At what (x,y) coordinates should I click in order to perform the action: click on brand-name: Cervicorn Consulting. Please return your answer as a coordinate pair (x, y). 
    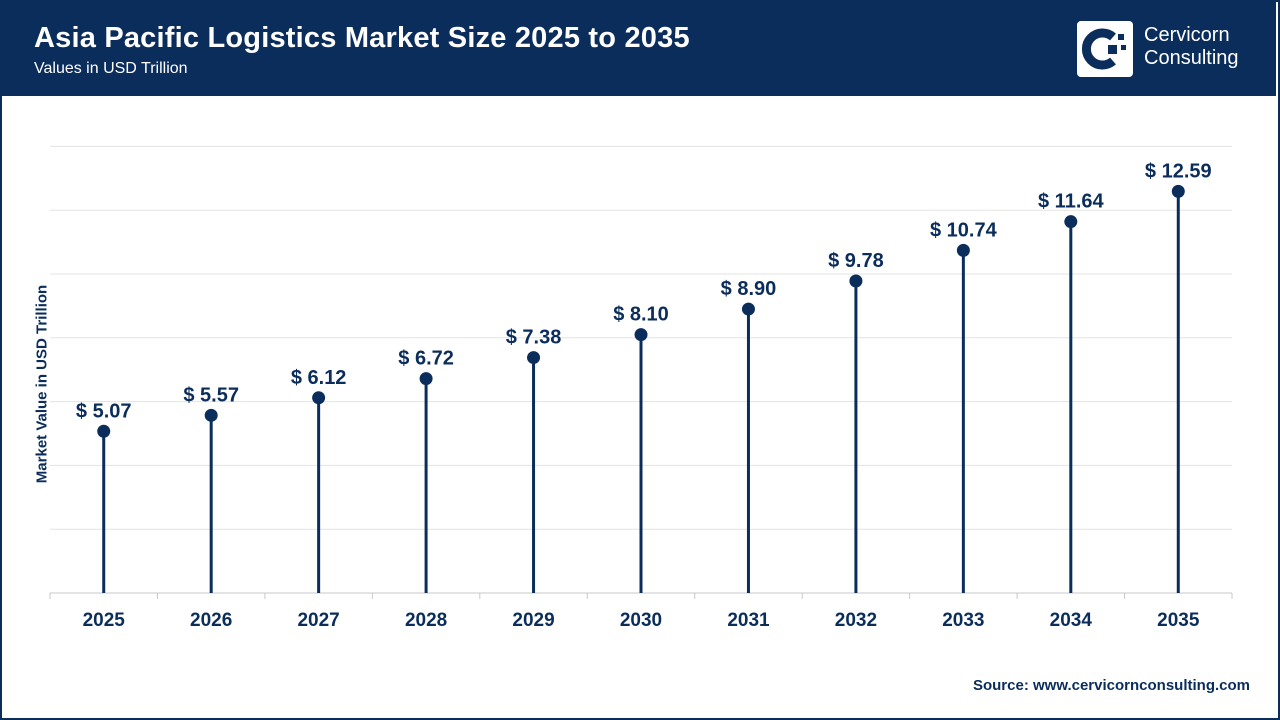
    Looking at the image, I should click on (1191, 47).